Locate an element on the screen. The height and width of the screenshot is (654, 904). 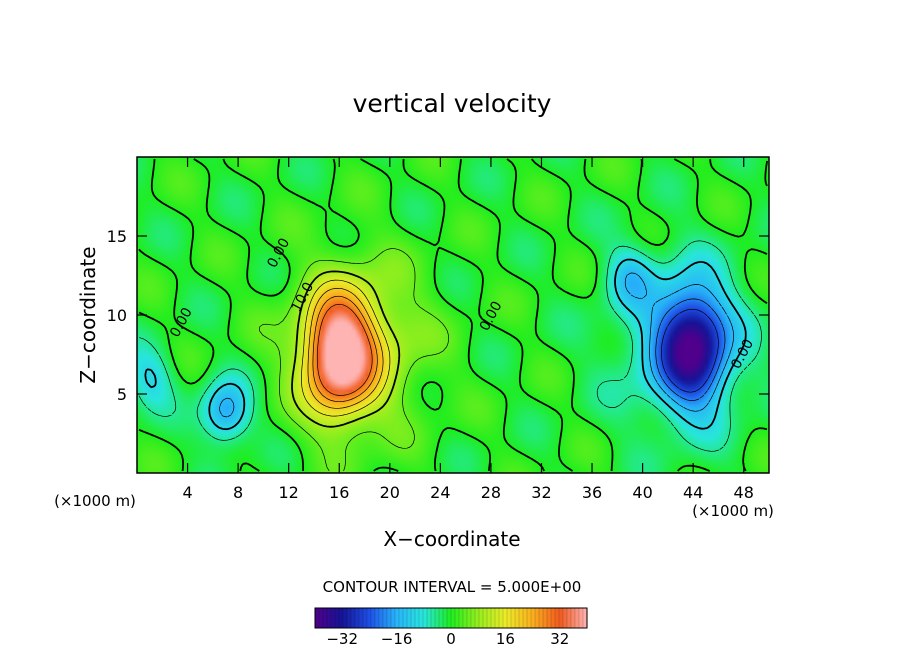
colorbar-tick-label: 32 is located at coordinates (559, 639).